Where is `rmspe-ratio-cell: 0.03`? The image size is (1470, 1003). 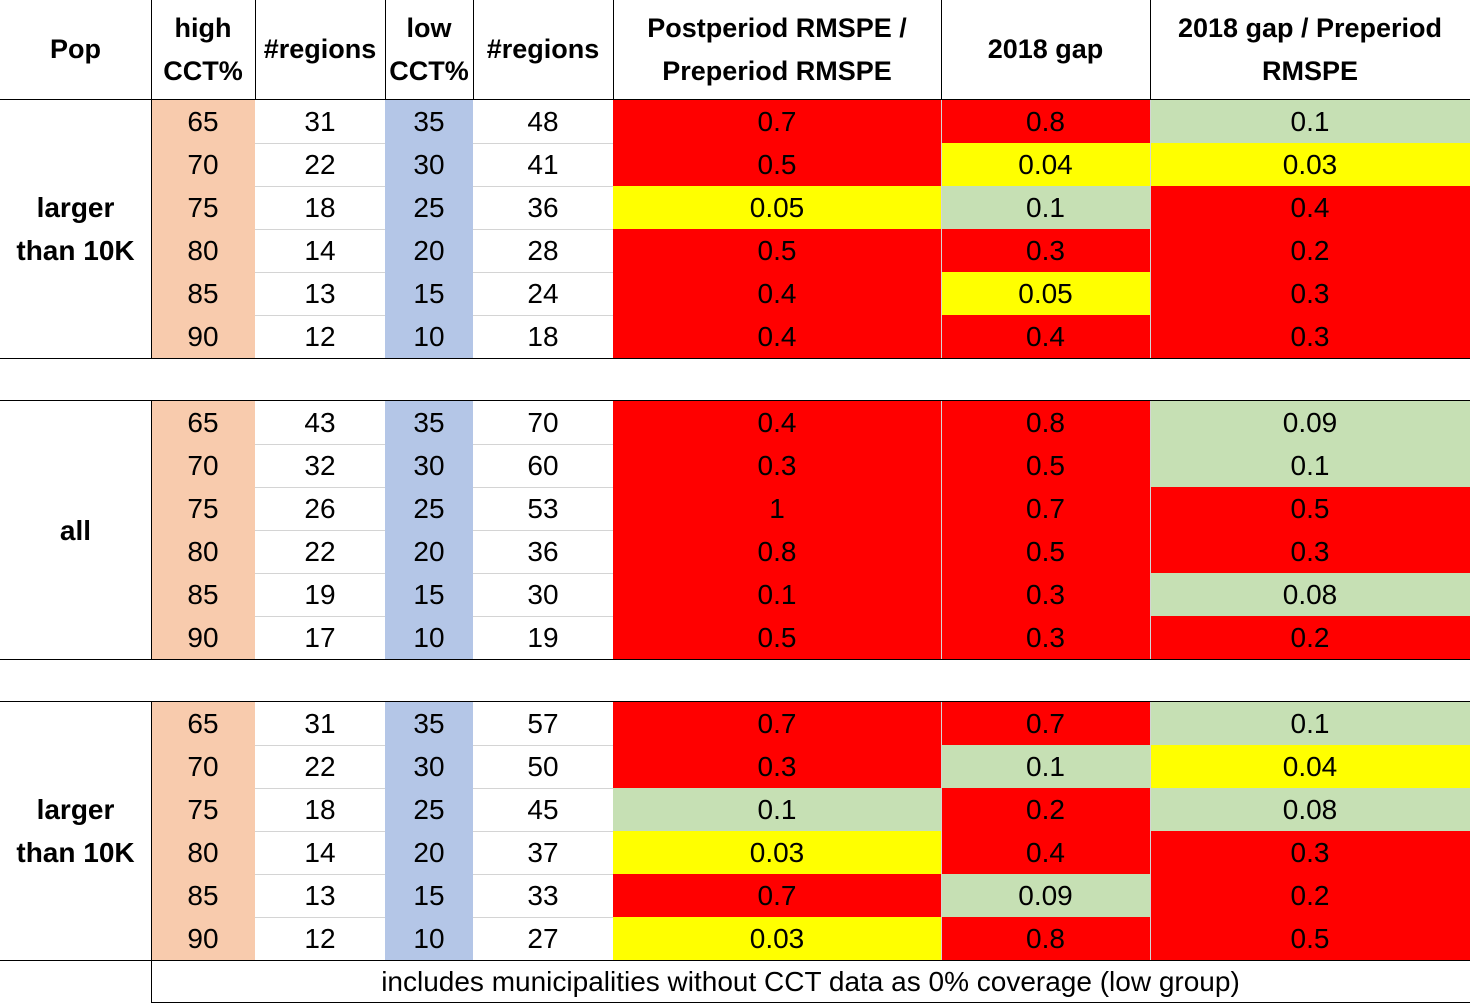 rmspe-ratio-cell: 0.03 is located at coordinates (777, 938).